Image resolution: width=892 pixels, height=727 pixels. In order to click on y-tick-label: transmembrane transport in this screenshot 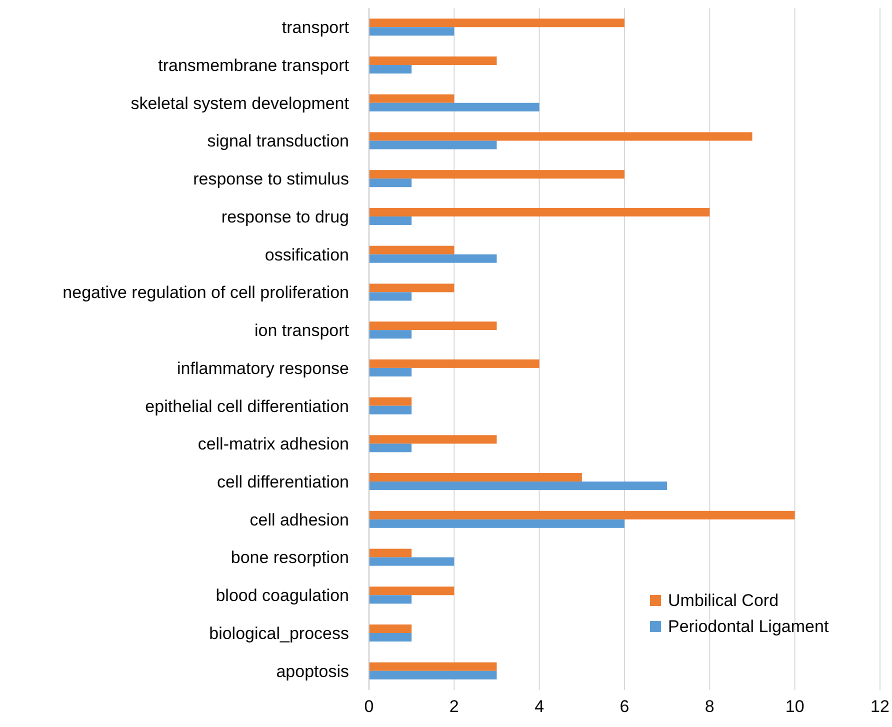, I will do `click(254, 65)`.